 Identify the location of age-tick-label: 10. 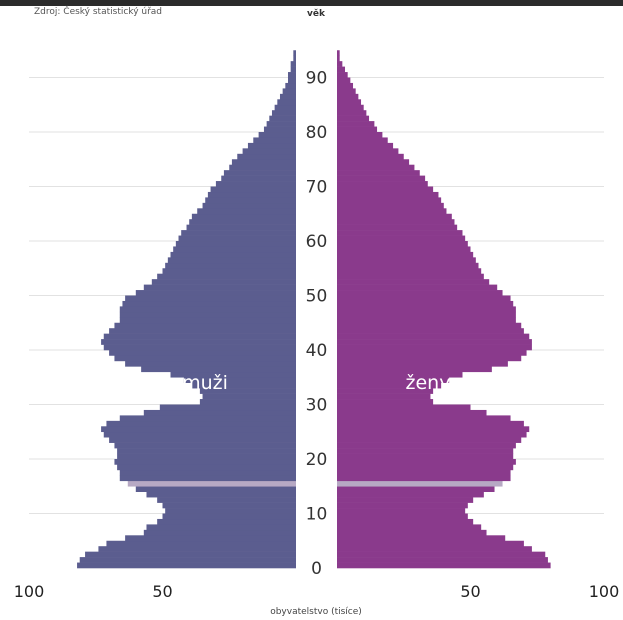
(317, 515).